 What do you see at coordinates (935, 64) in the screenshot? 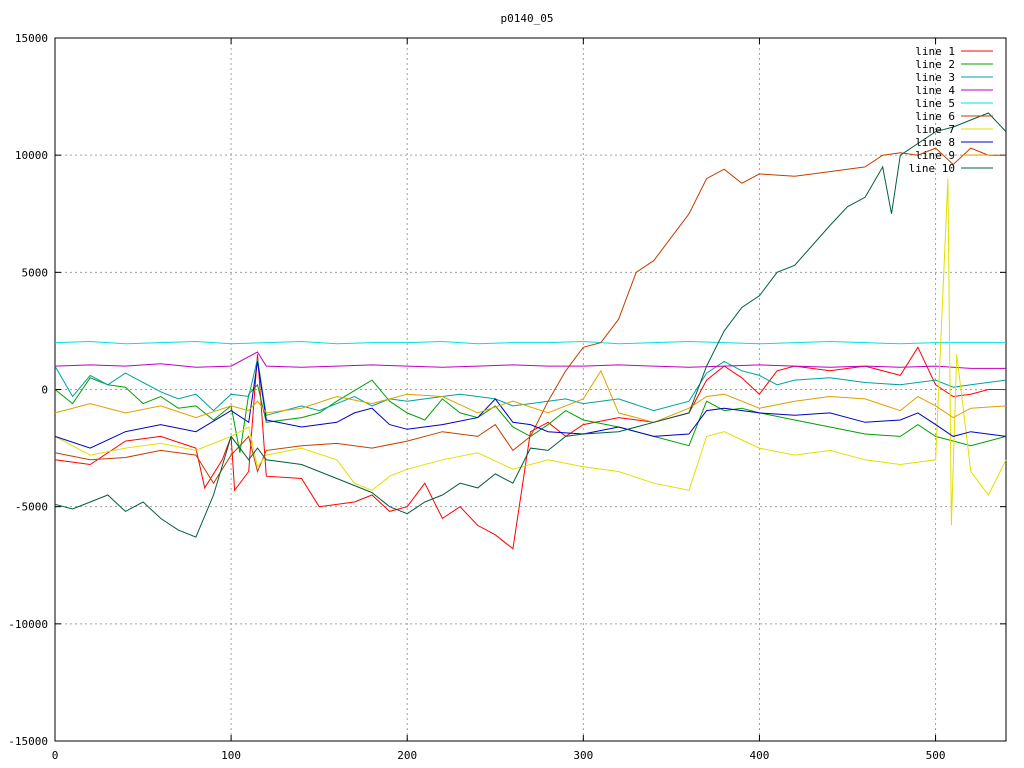
I see `legend-label-2: line 2` at bounding box center [935, 64].